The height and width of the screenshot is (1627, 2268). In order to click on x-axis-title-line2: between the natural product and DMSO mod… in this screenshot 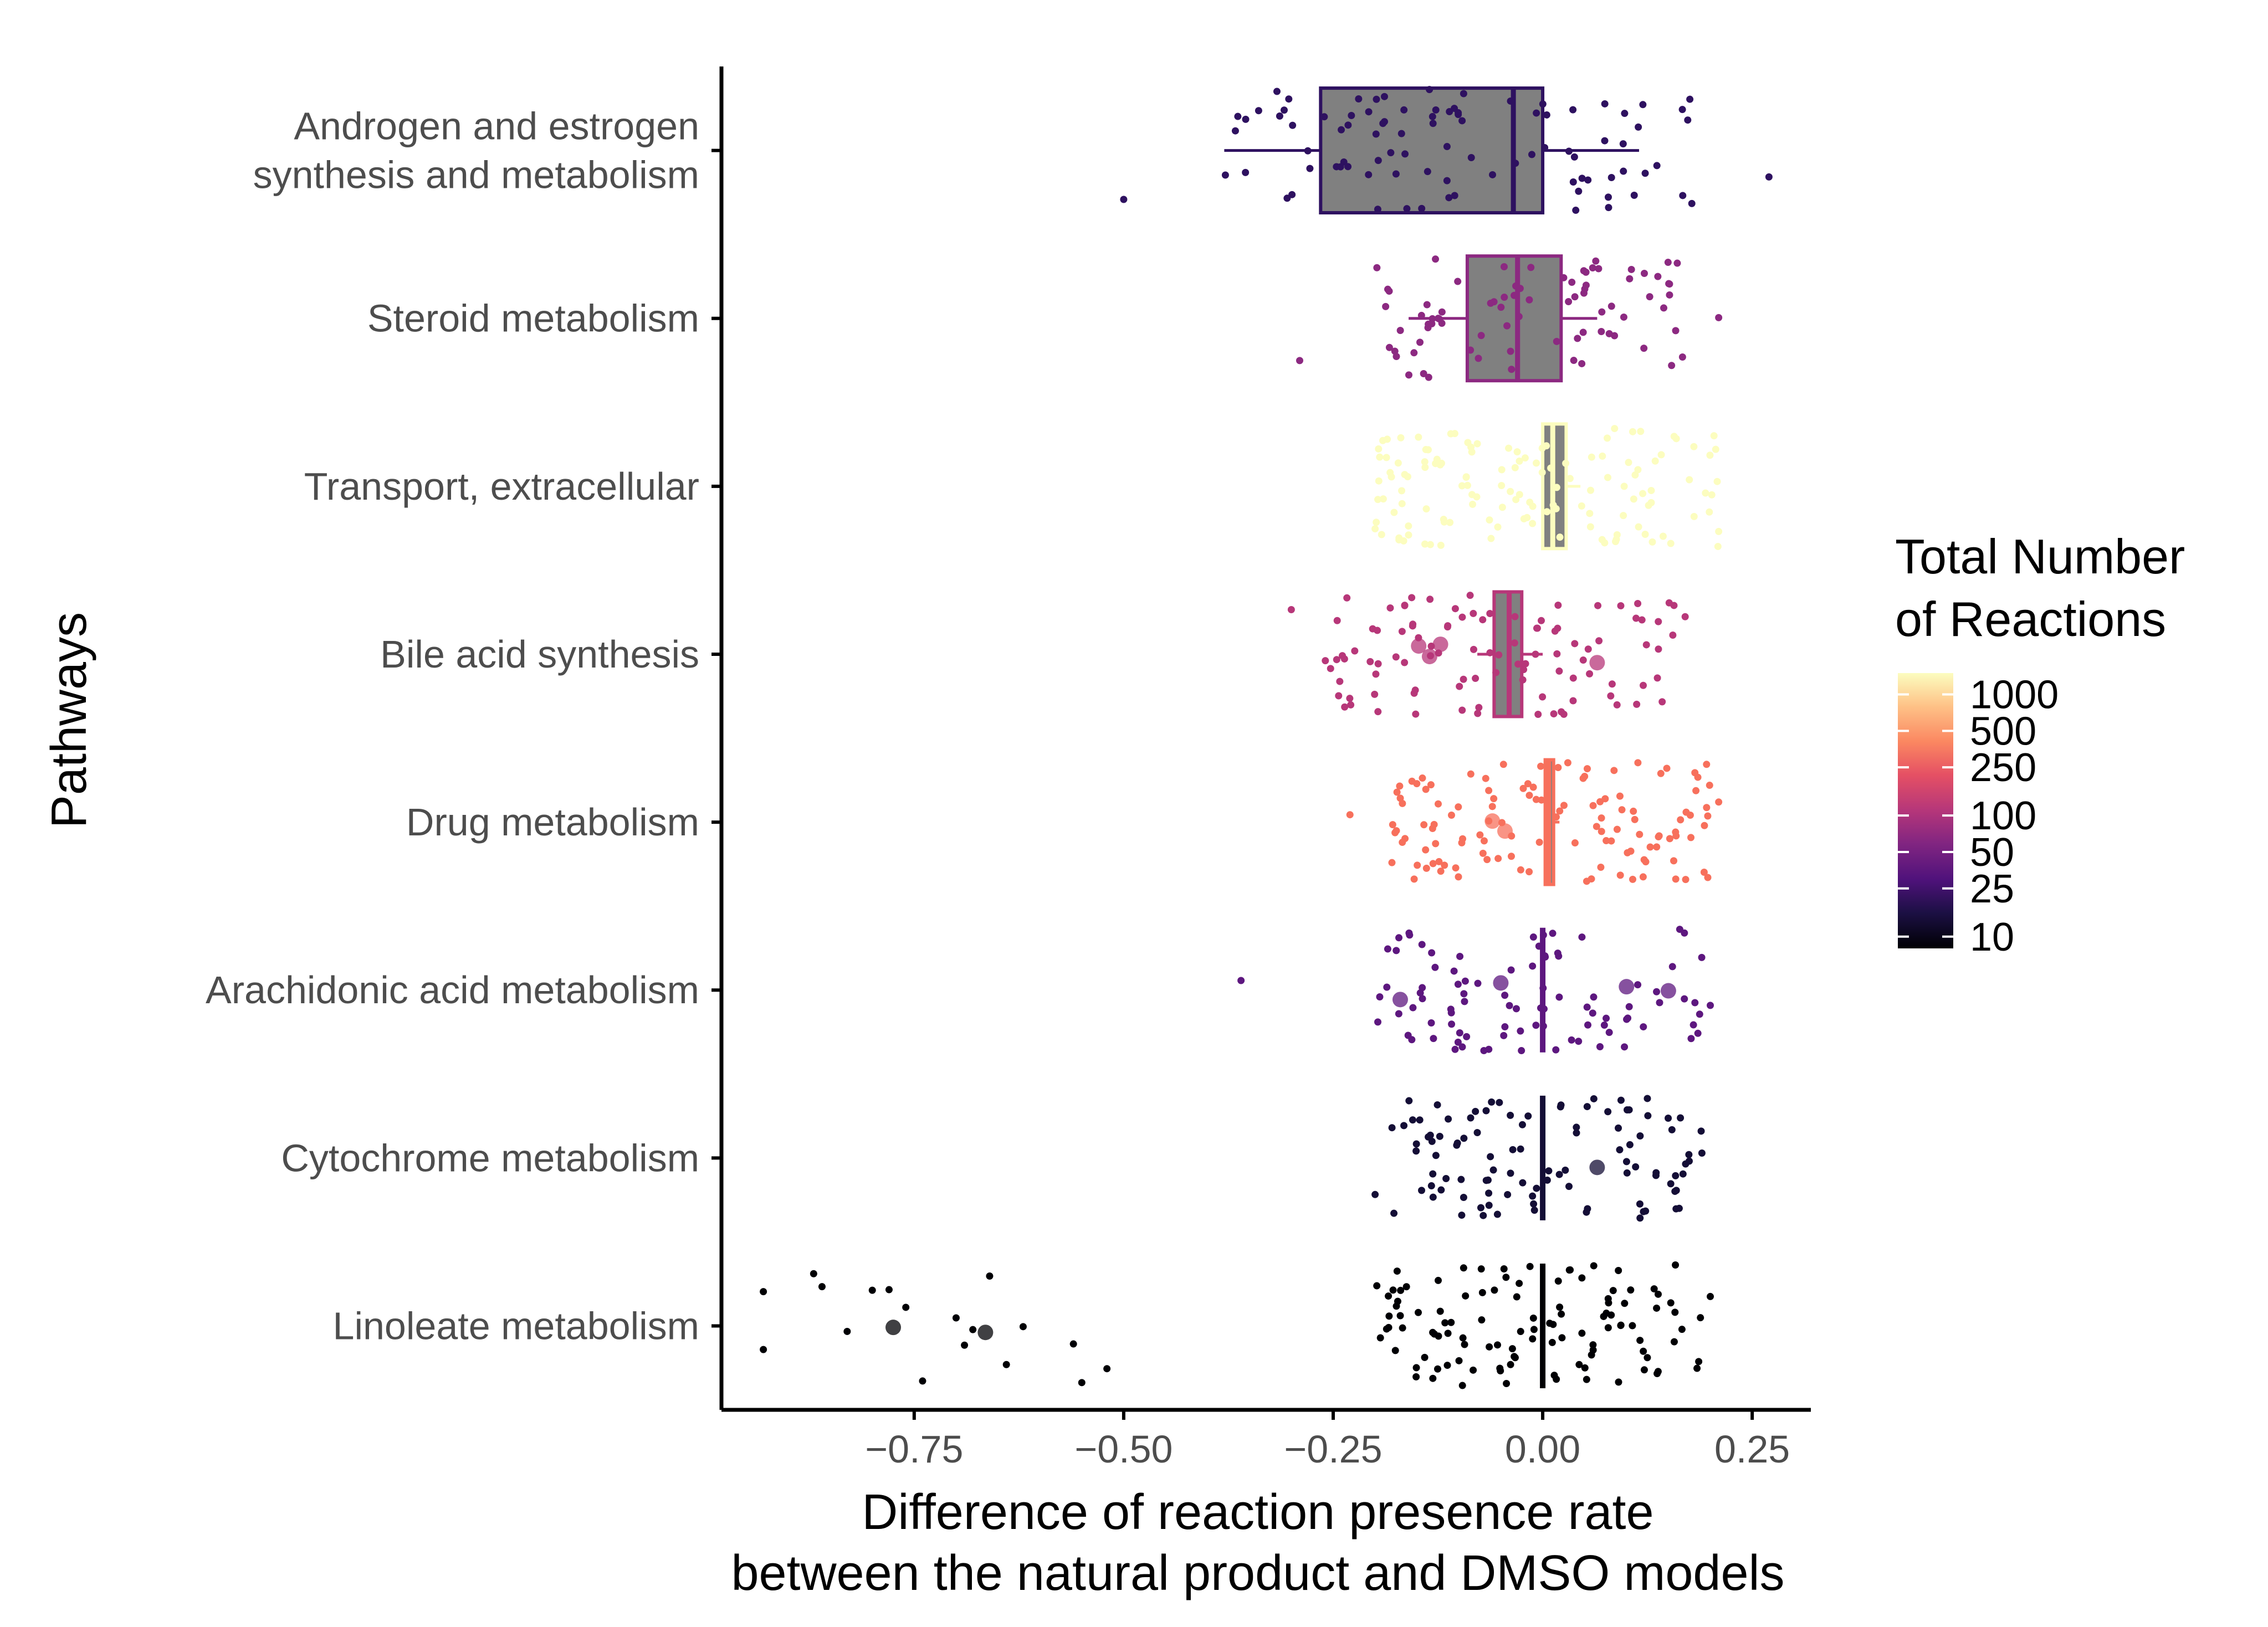, I will do `click(1257, 1573)`.